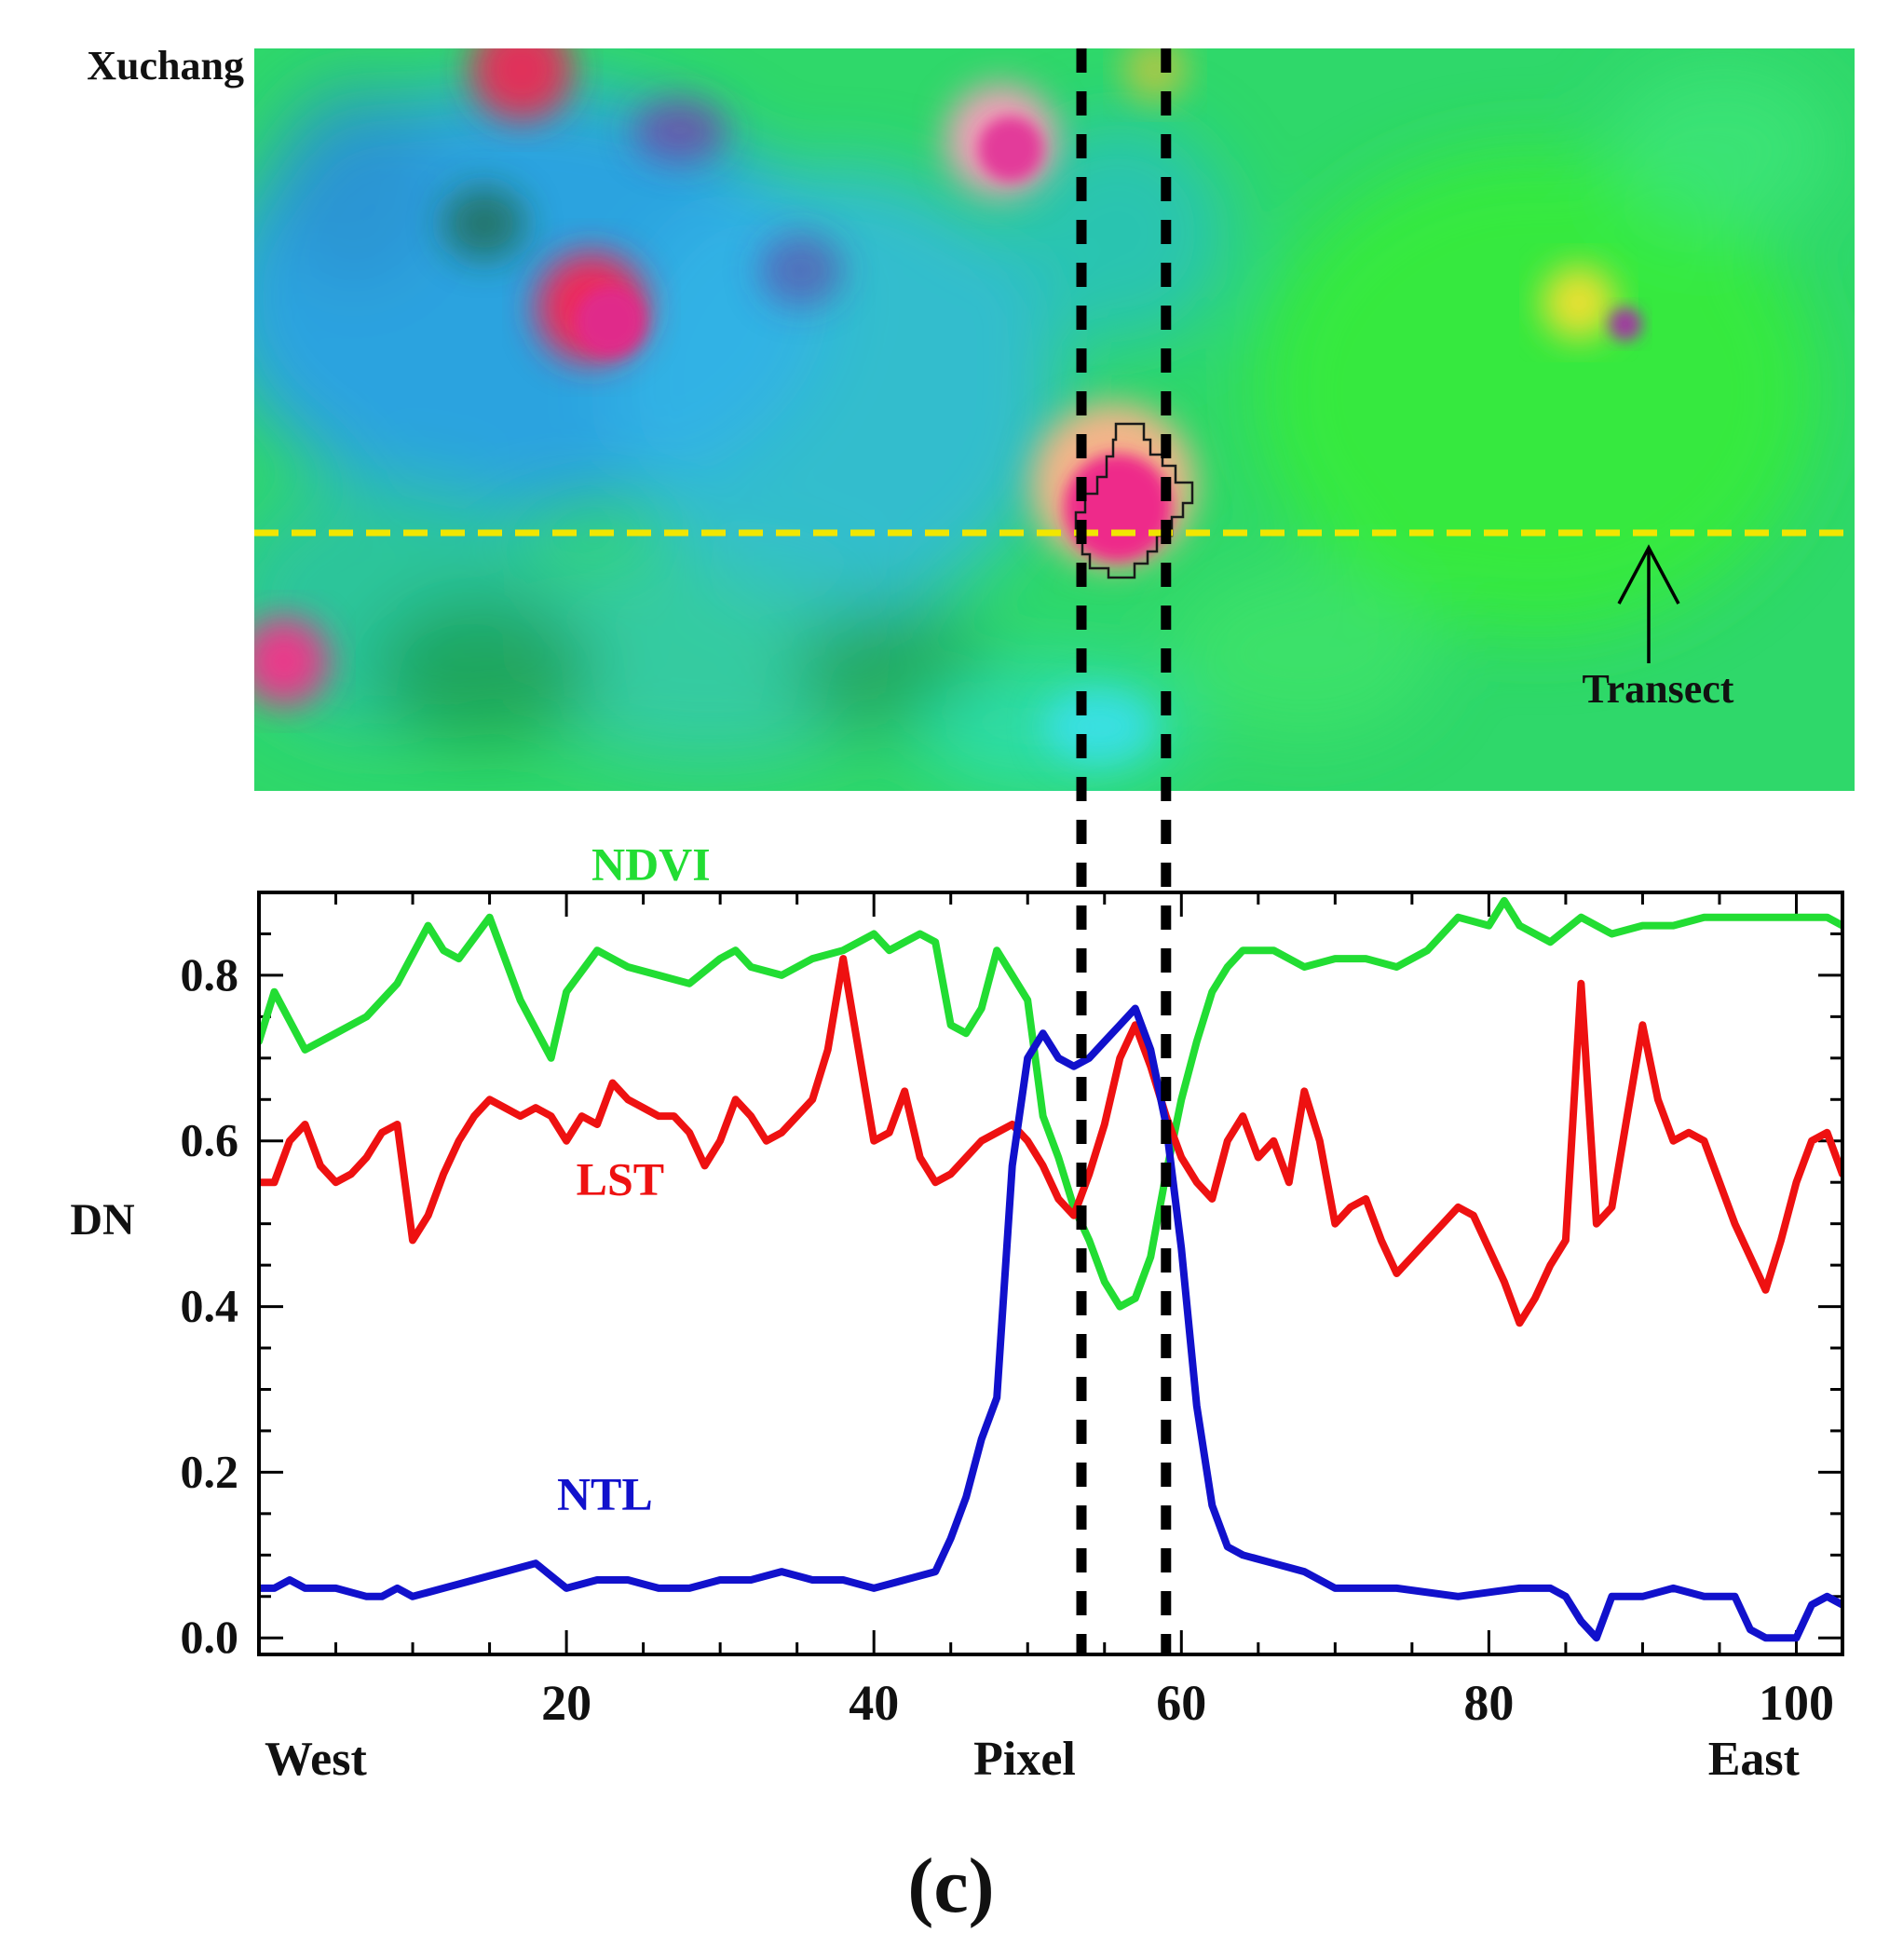 This screenshot has width=1903, height=1960. What do you see at coordinates (1134, 500) in the screenshot?
I see `urban-boundary-outline` at bounding box center [1134, 500].